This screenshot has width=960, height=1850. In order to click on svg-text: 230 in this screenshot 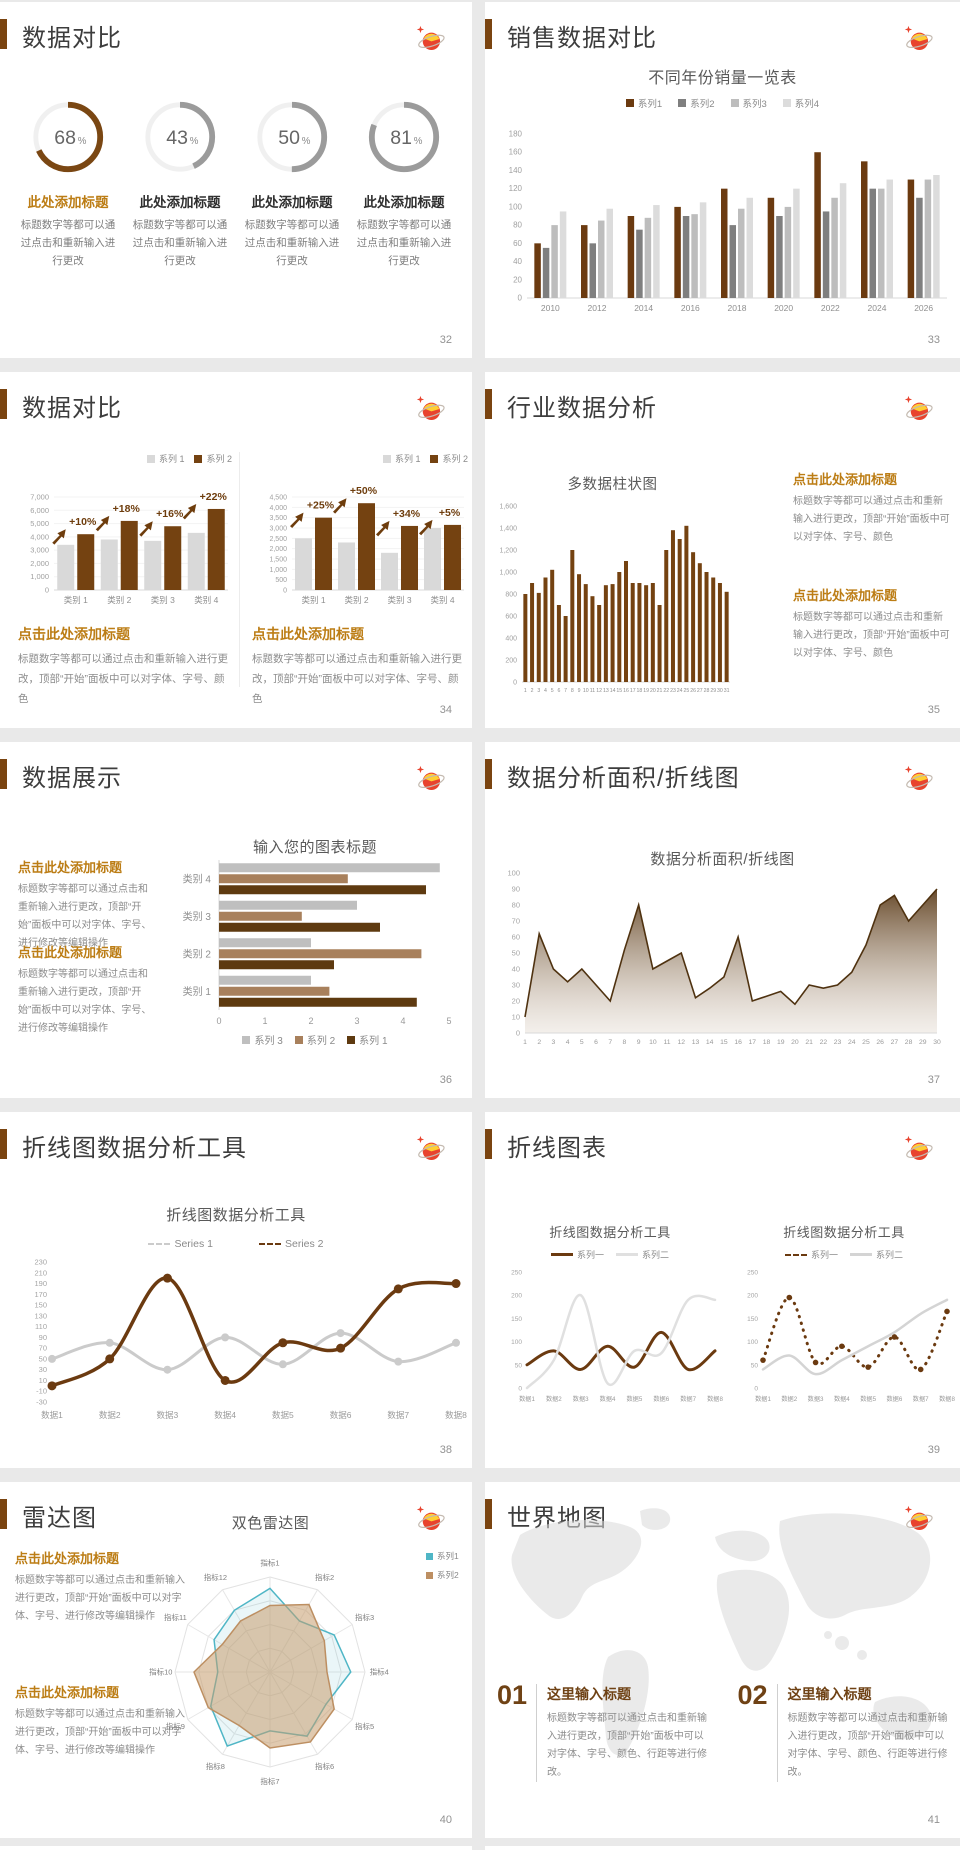, I will do `click(40, 1262)`.